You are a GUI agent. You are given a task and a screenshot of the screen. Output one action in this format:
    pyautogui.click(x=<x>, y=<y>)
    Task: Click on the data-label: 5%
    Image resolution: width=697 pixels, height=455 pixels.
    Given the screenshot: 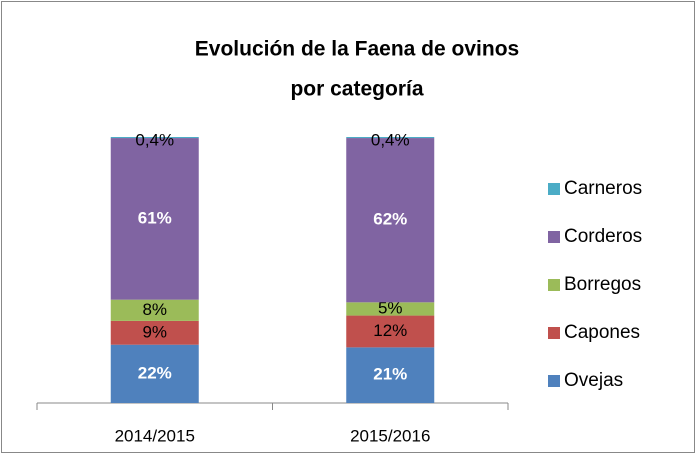 What is the action you would take?
    pyautogui.click(x=390, y=307)
    